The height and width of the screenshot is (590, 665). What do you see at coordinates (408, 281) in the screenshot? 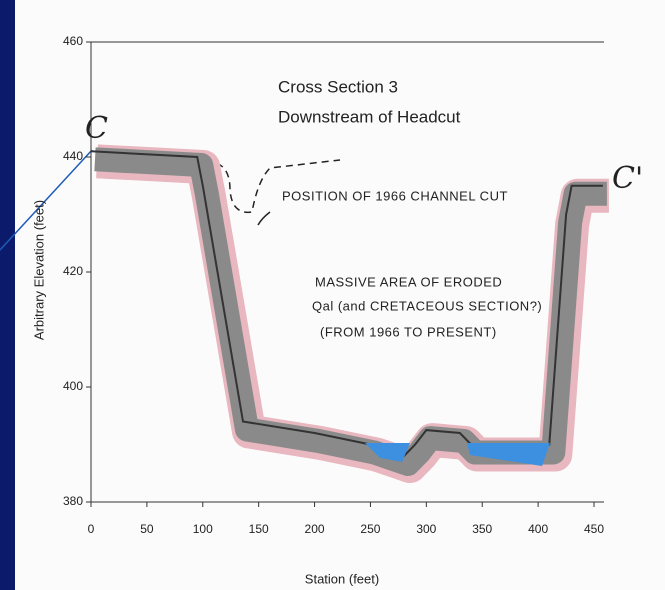
I see `annotation: MASSIVE AREA OF ERODED` at bounding box center [408, 281].